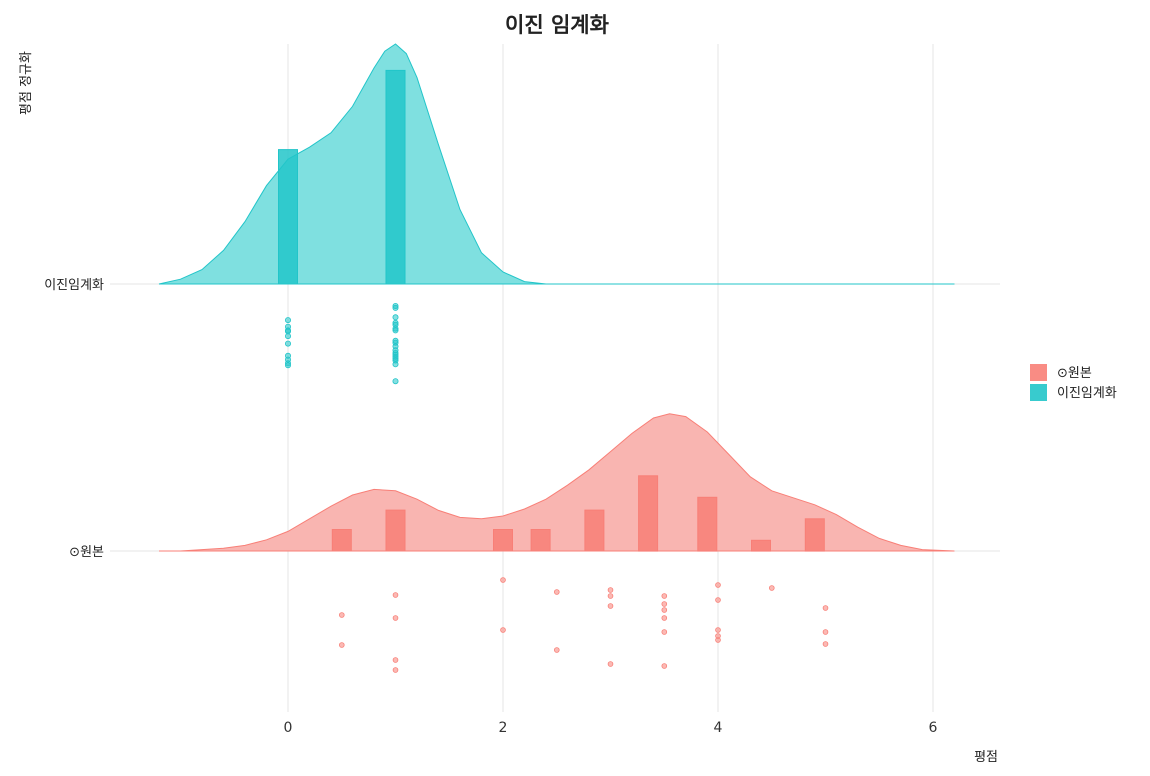 This screenshot has height=776, width=1150. What do you see at coordinates (86, 552) in the screenshot?
I see `category-label-1: ⊙원본` at bounding box center [86, 552].